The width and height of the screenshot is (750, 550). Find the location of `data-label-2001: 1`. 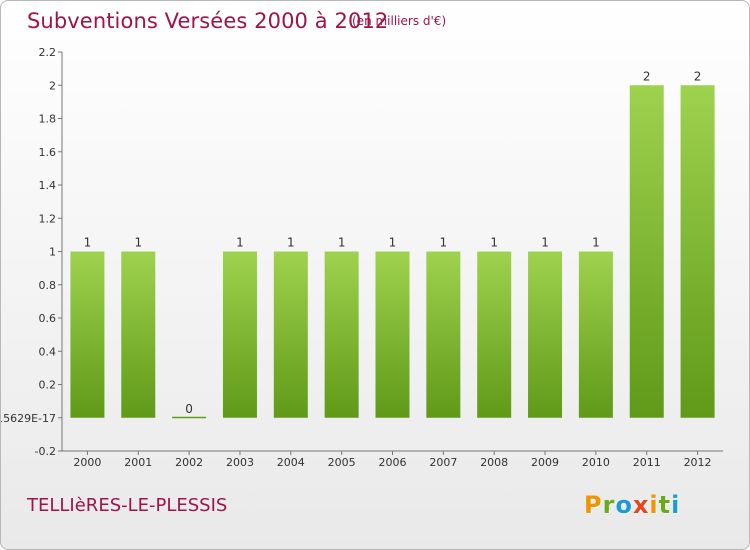

data-label-2001: 1 is located at coordinates (138, 243).